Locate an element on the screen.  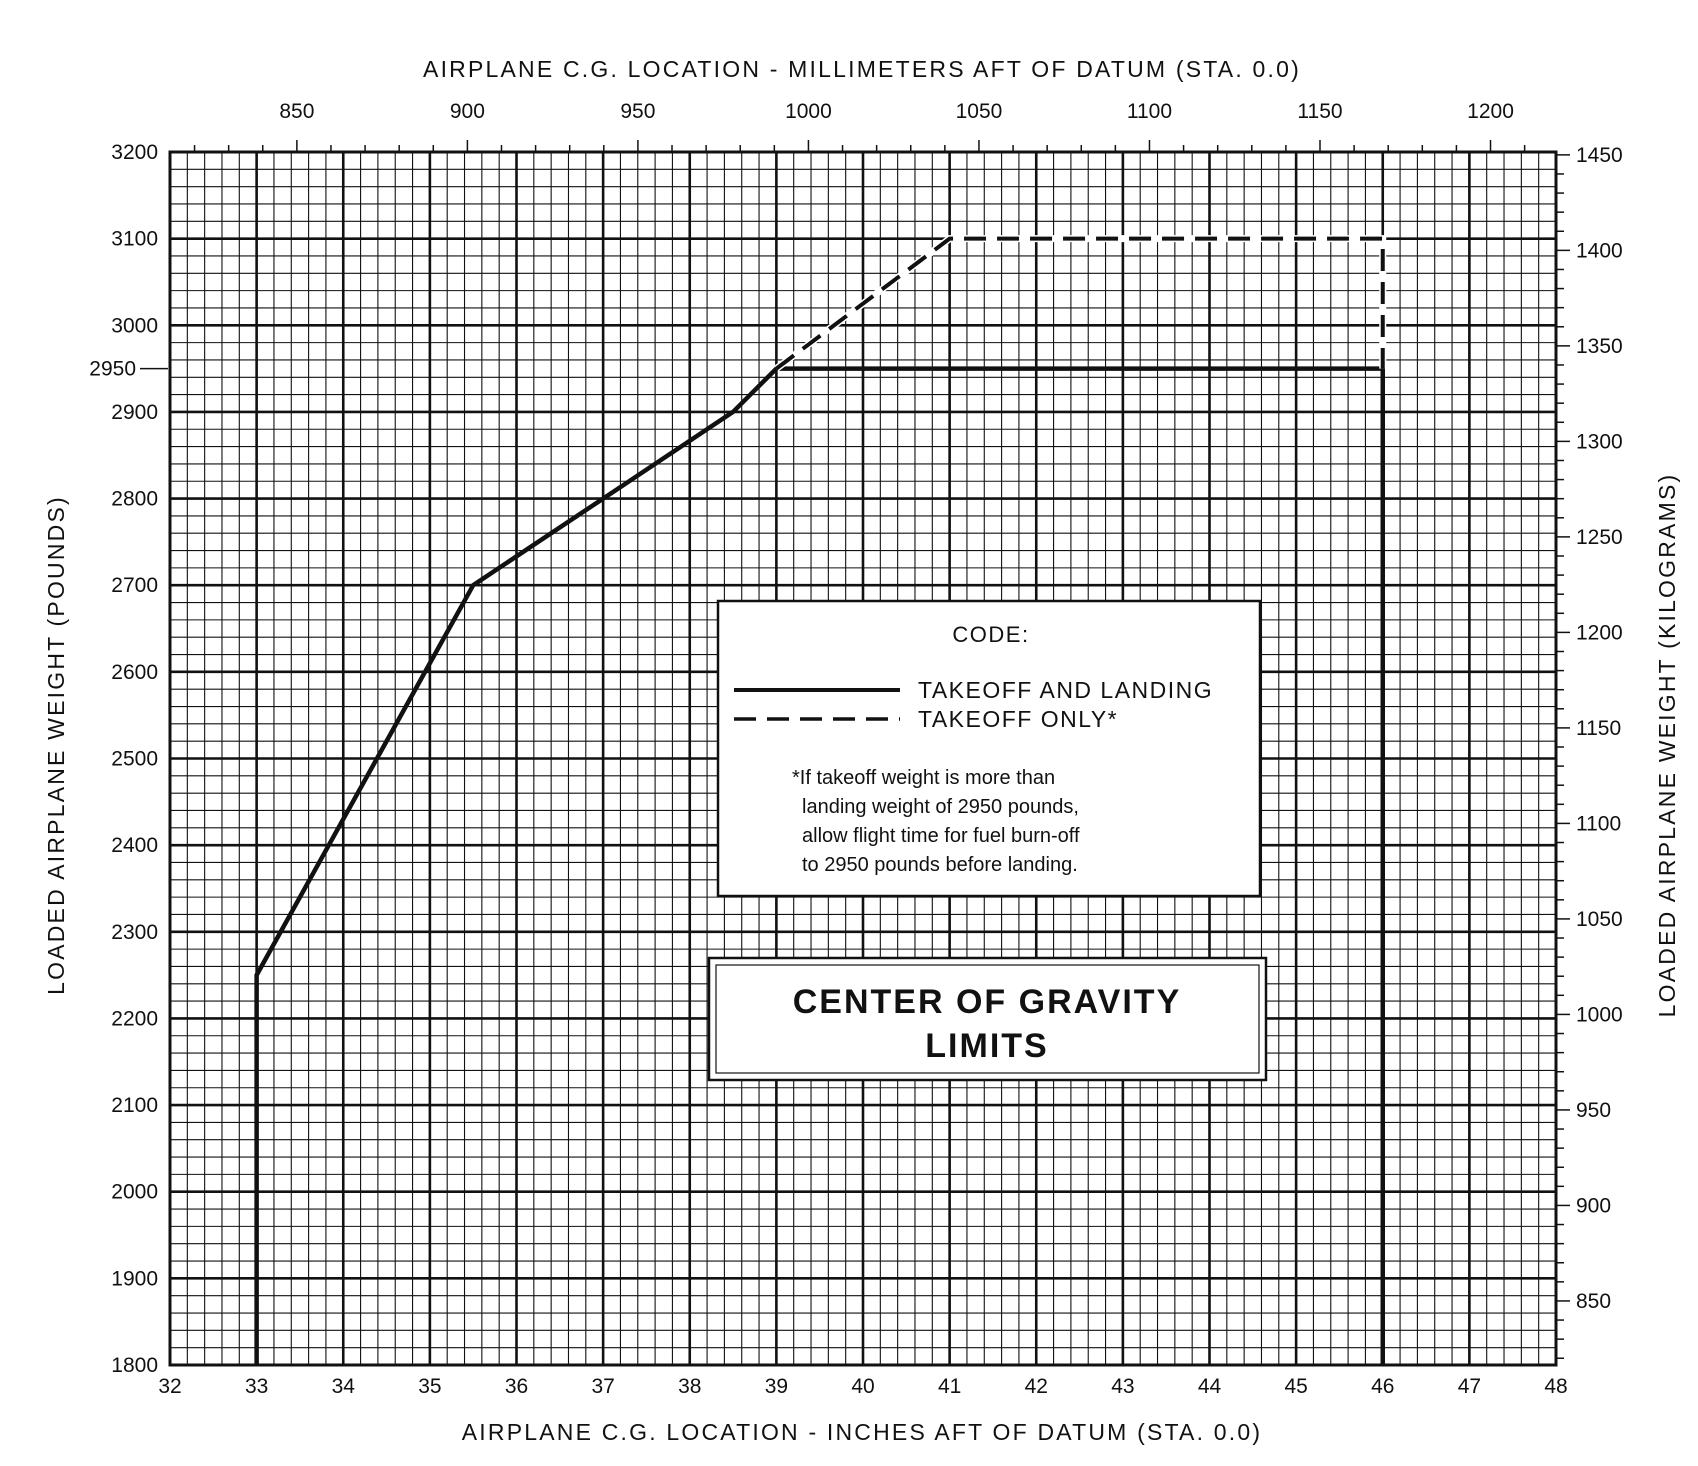
y2-tick-label: 900 is located at coordinates (1593, 1205).